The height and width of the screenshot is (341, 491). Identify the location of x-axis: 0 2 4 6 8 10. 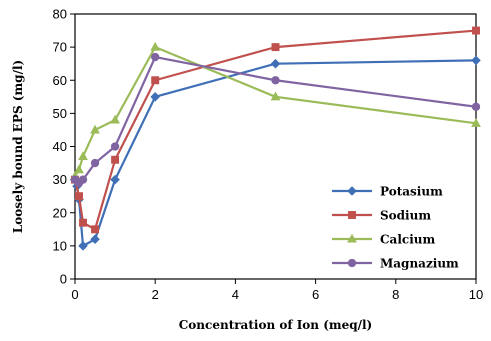
(277, 290).